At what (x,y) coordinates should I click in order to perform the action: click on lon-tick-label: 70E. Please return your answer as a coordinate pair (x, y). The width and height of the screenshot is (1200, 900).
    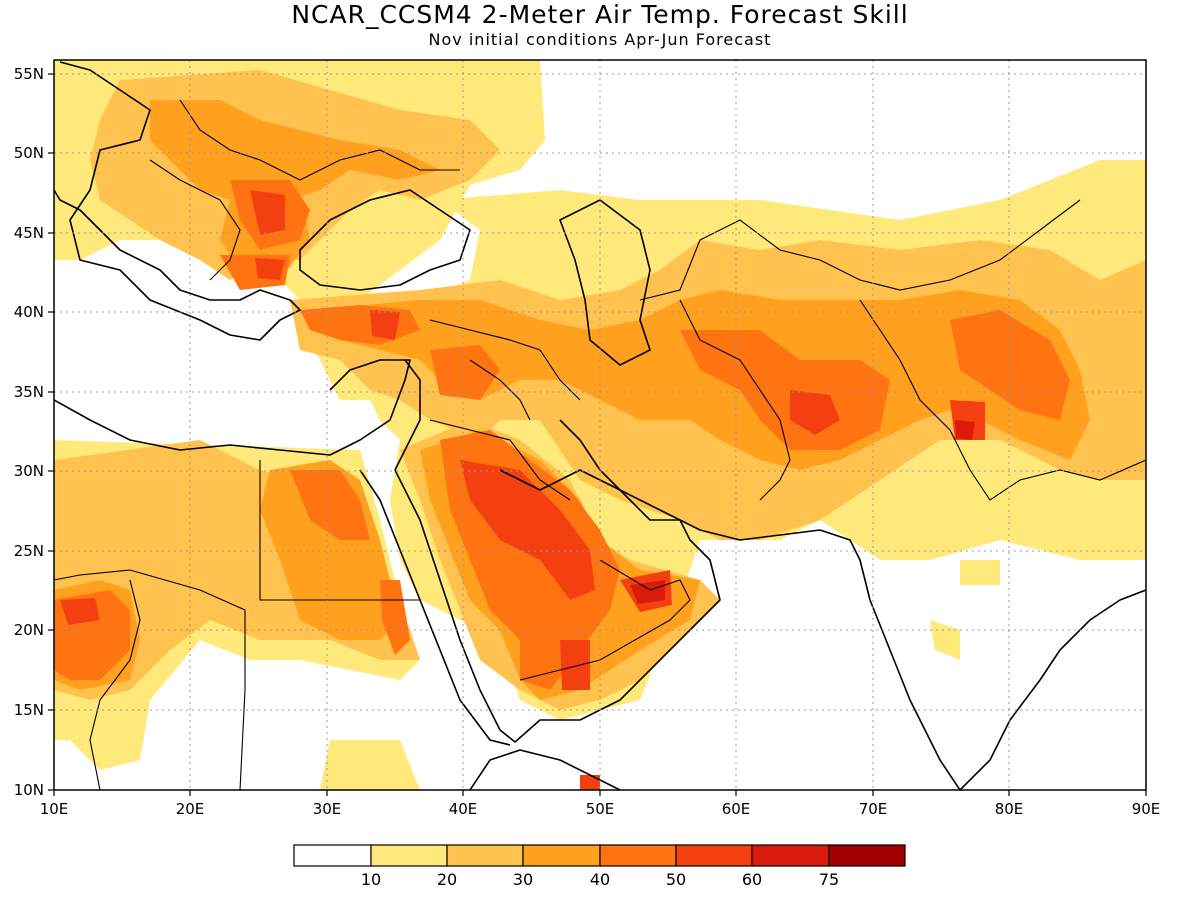
    Looking at the image, I should click on (873, 809).